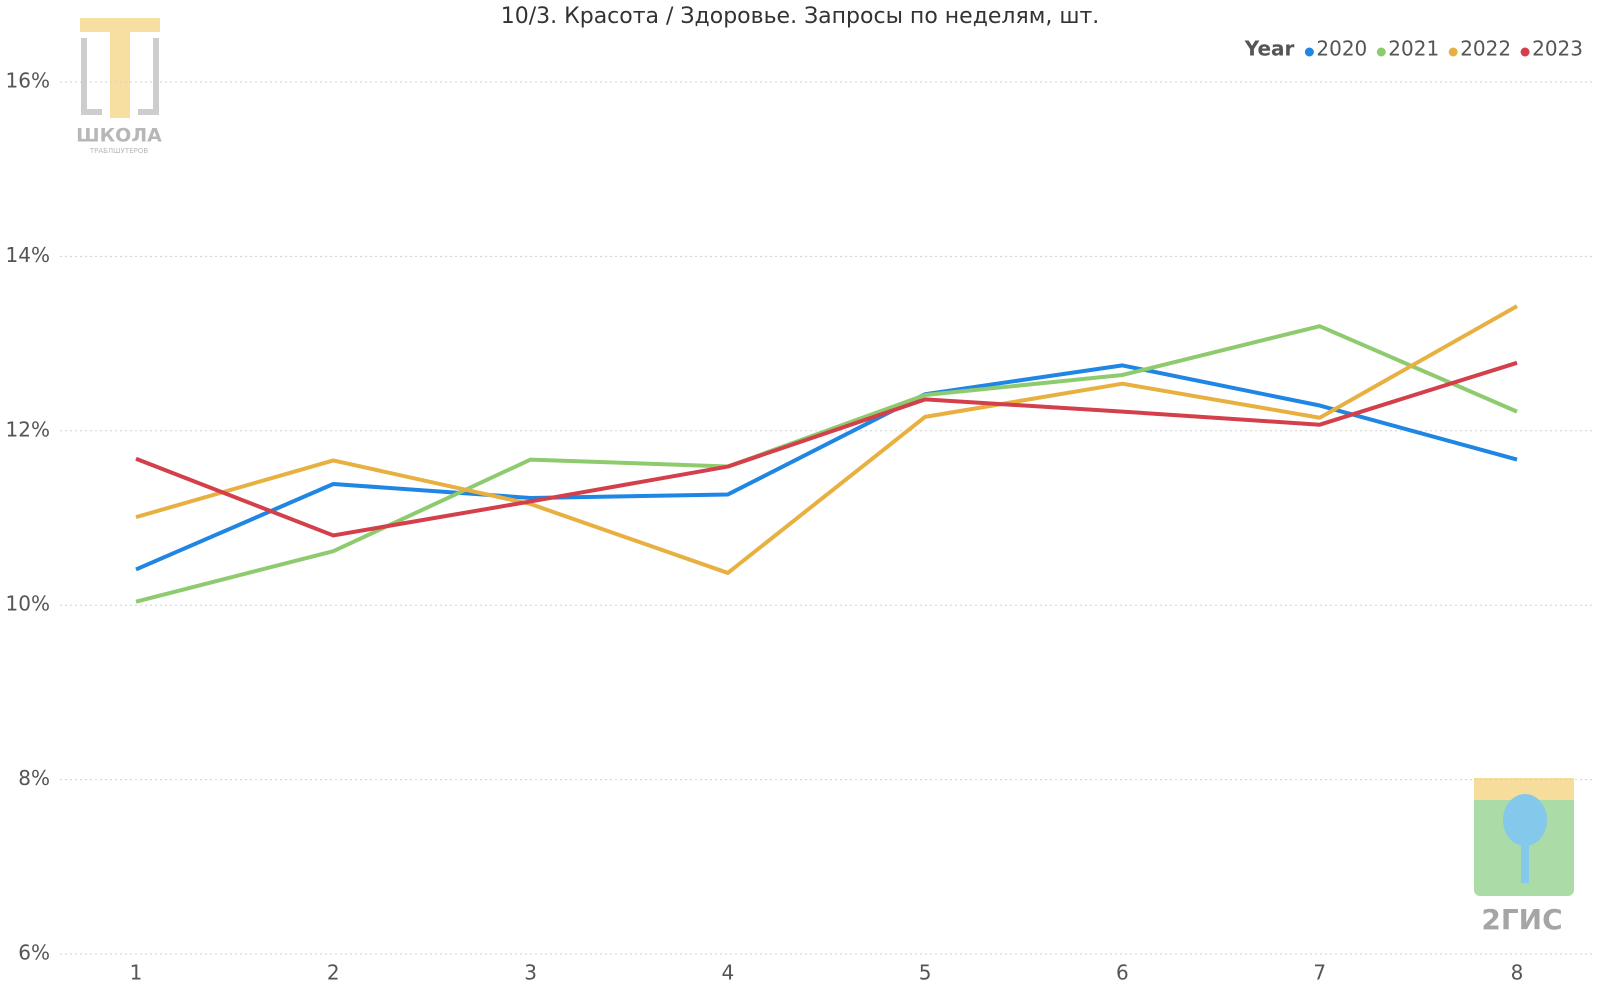  Describe the element at coordinates (1485, 49) in the screenshot. I see `legend-label: 2022` at that location.